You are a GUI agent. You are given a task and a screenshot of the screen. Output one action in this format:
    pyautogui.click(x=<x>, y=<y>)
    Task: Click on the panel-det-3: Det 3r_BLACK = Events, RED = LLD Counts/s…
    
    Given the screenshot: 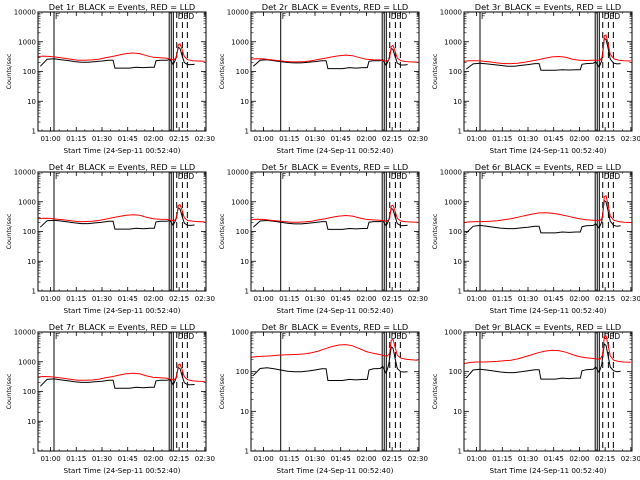 What is the action you would take?
    pyautogui.click(x=535, y=78)
    